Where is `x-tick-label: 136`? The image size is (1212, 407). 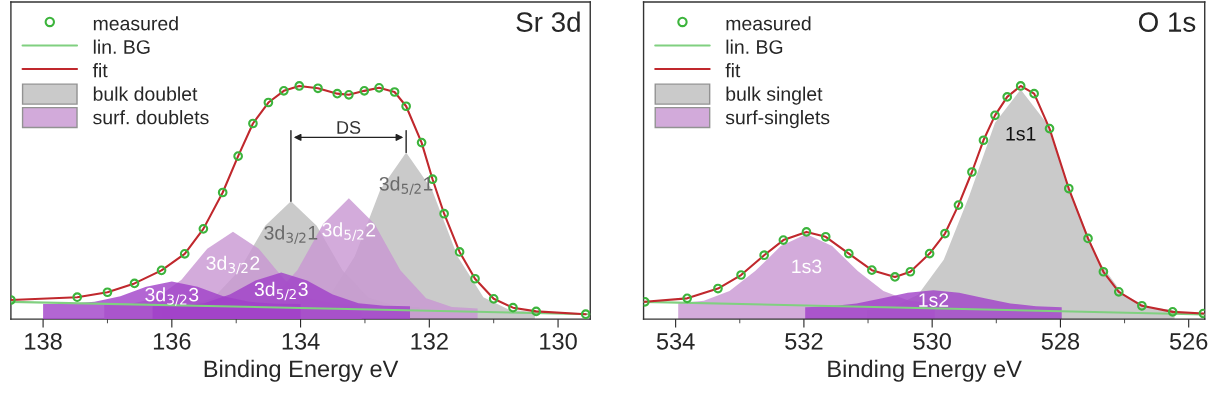
x-tick-label: 136 is located at coordinates (172, 341).